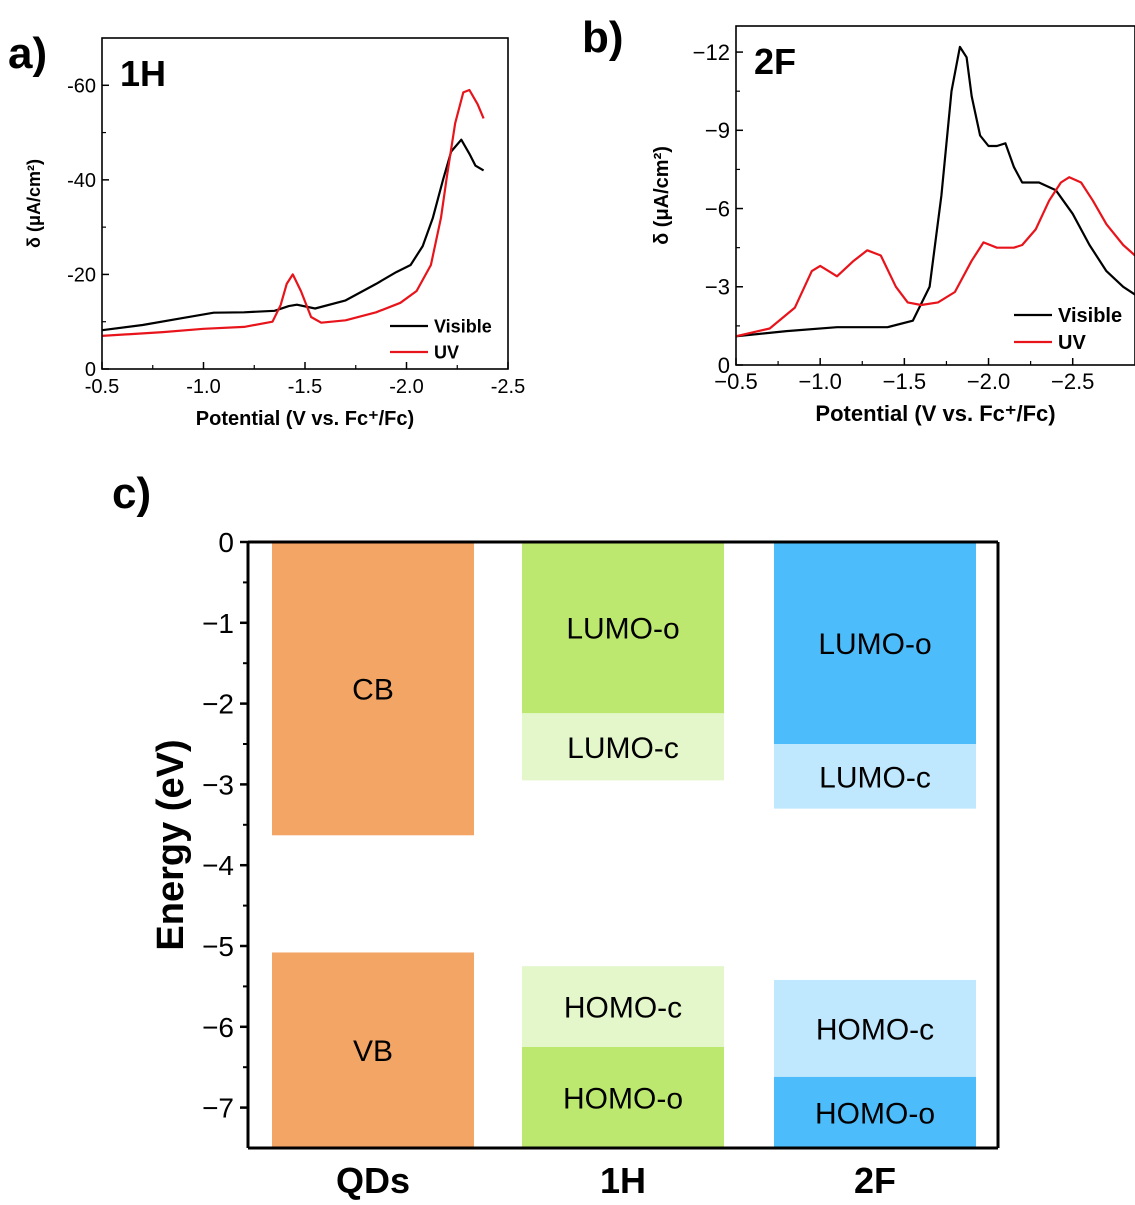 The width and height of the screenshot is (1135, 1205). I want to click on y-tick-label: -40, so click(81, 181).